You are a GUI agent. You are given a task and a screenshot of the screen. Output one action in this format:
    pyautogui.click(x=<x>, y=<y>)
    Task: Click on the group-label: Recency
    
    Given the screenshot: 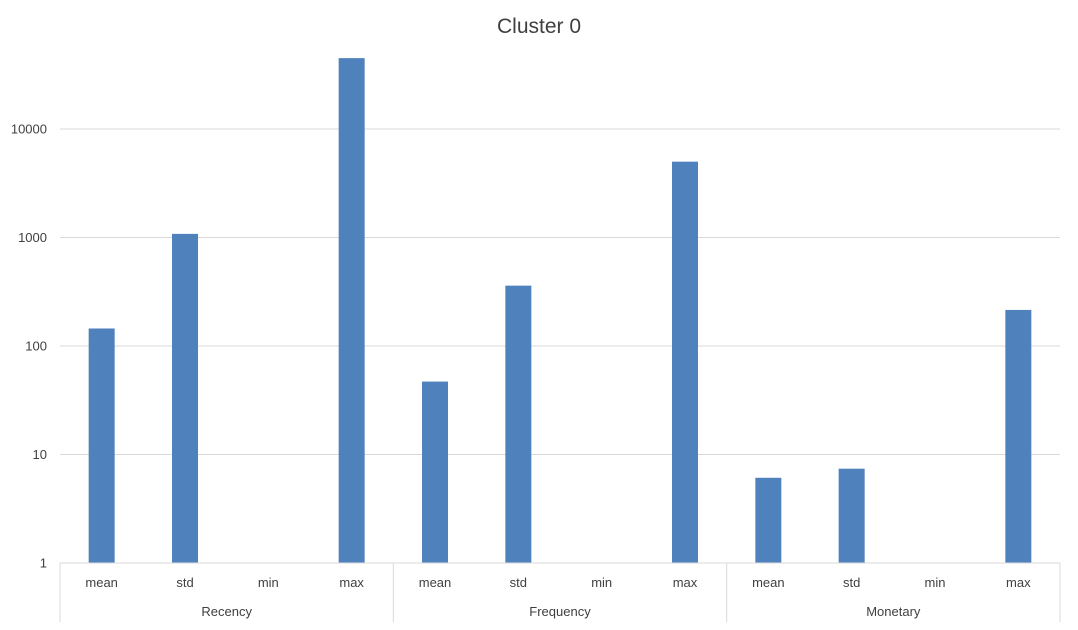 What is the action you would take?
    pyautogui.click(x=226, y=611)
    